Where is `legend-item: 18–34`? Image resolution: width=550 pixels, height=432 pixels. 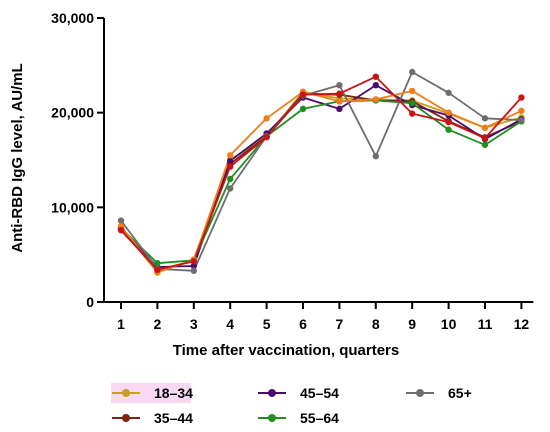 legend-item: 18–34 is located at coordinates (152, 393).